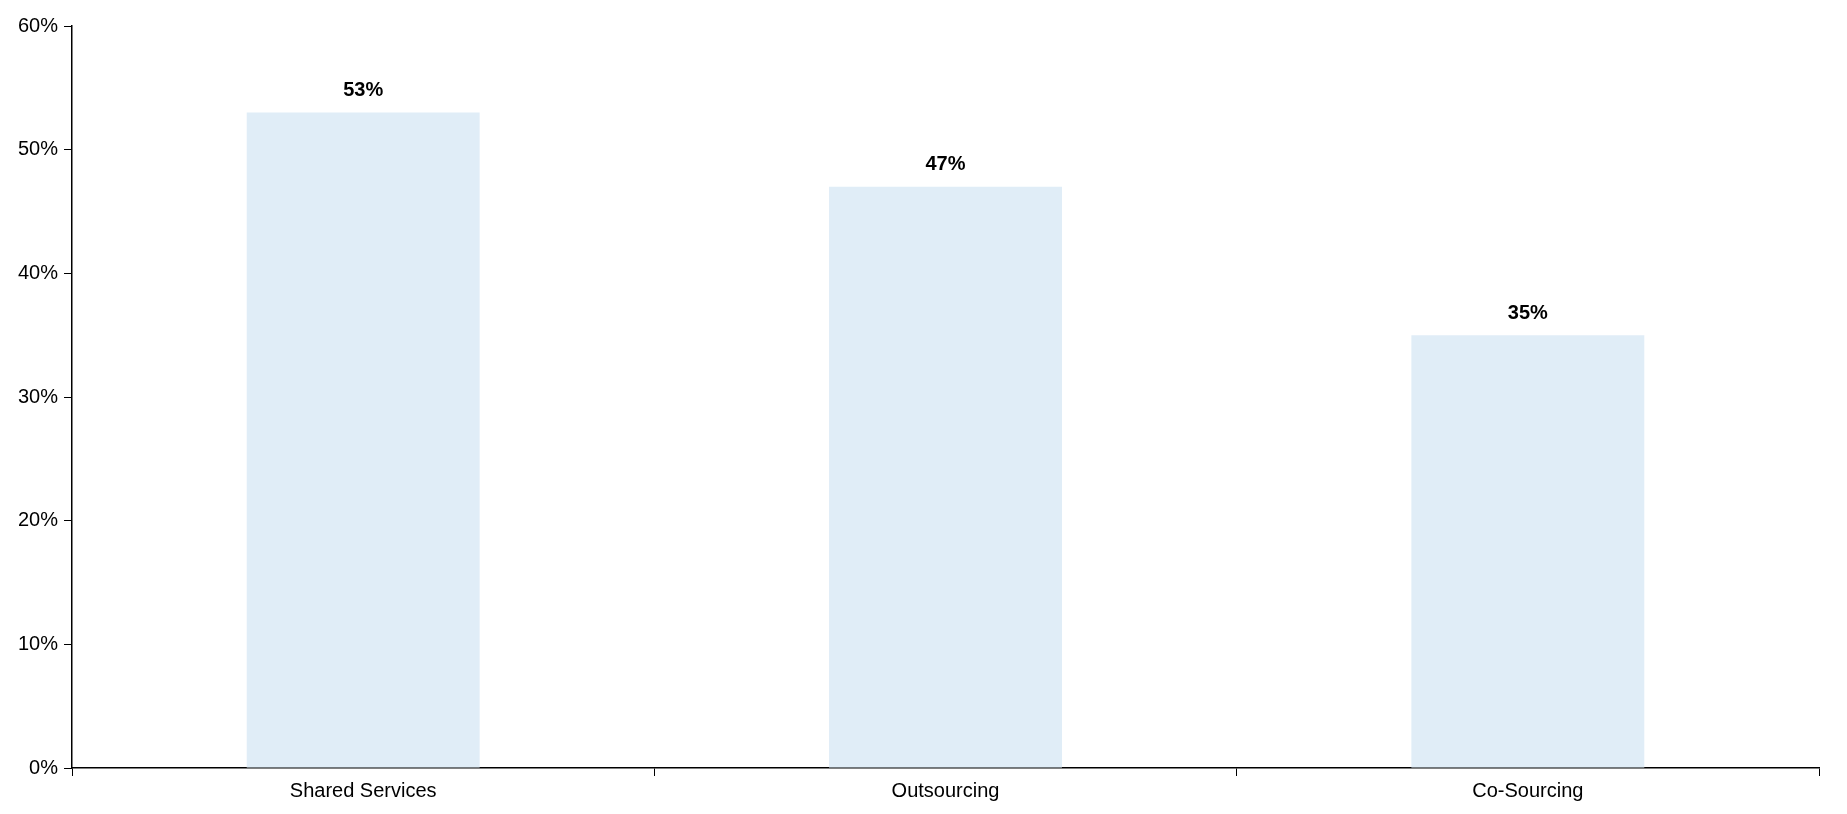 The width and height of the screenshot is (1847, 814). What do you see at coordinates (38, 642) in the screenshot?
I see `y-tick-label: 10%` at bounding box center [38, 642].